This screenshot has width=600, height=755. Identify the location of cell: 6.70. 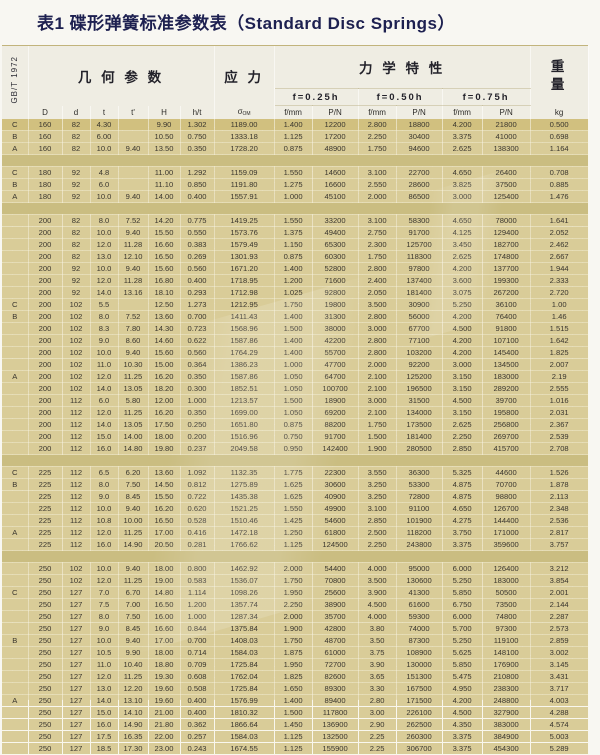
(133, 592).